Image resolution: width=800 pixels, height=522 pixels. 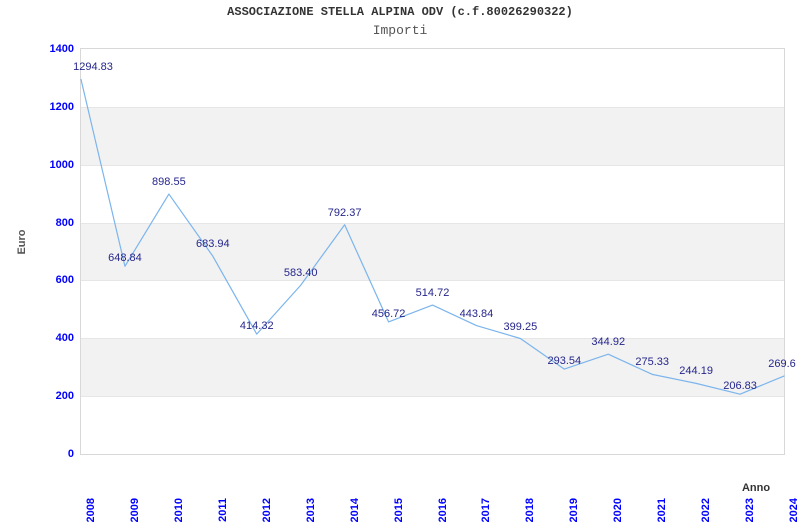 What do you see at coordinates (64, 222) in the screenshot?
I see `y-axis-tick-label: 800` at bounding box center [64, 222].